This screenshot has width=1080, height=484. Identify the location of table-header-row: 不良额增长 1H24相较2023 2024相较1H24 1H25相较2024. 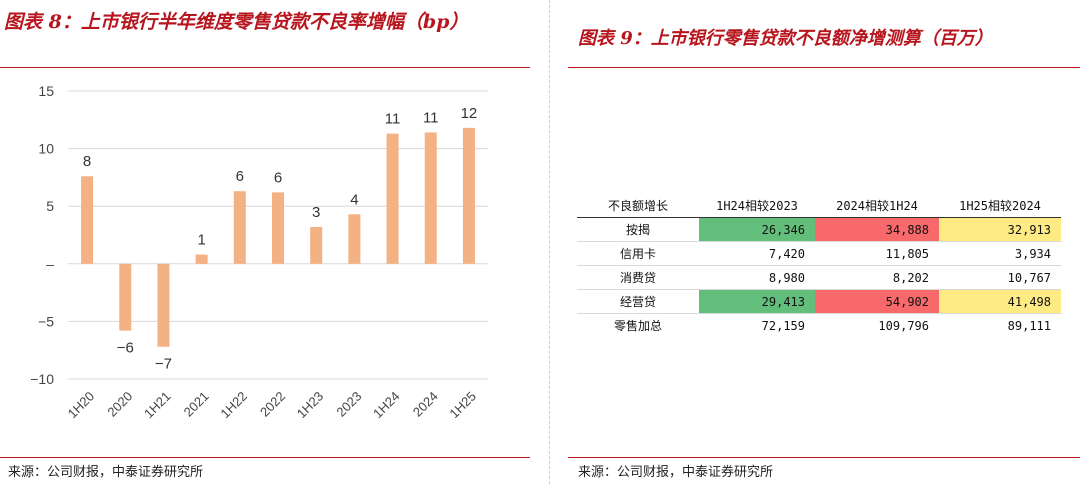
(819, 206).